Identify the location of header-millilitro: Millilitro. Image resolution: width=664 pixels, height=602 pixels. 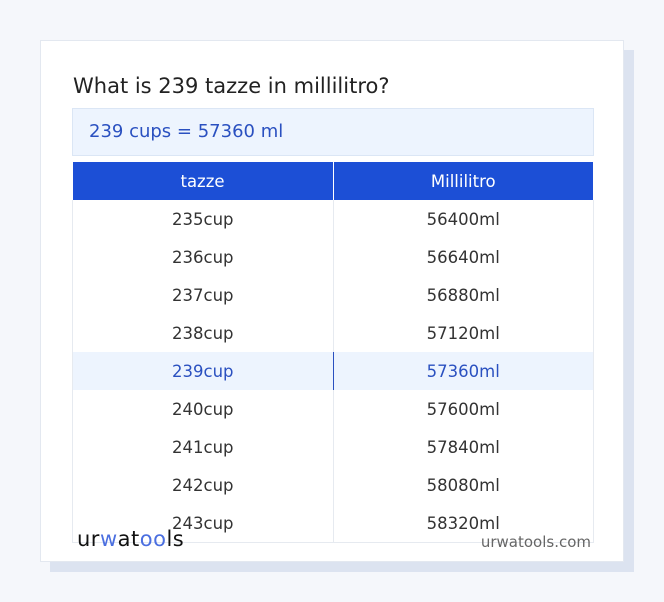
(463, 181).